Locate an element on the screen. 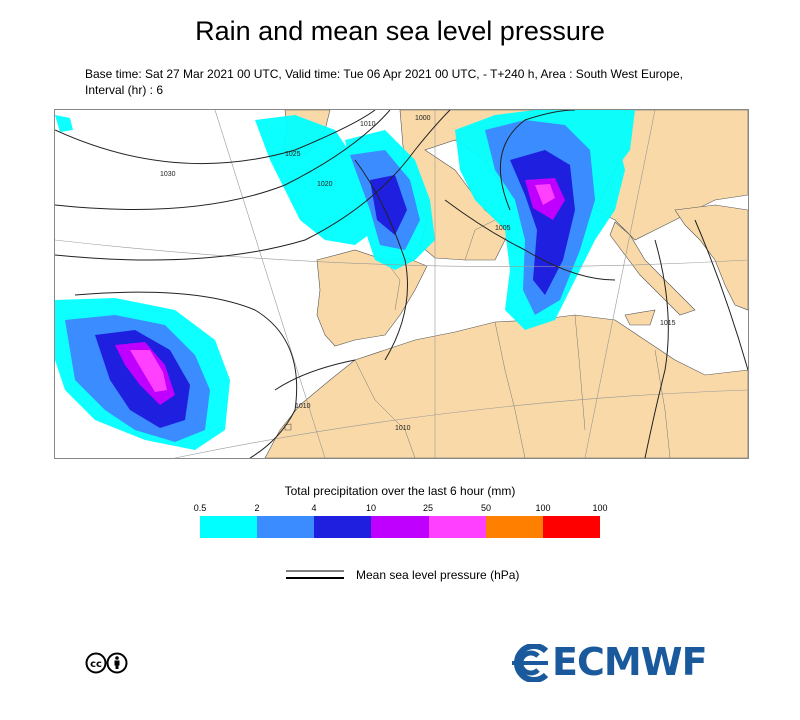 Image resolution: width=800 pixels, height=720 pixels. isobar-label: 1025 is located at coordinates (293, 154).